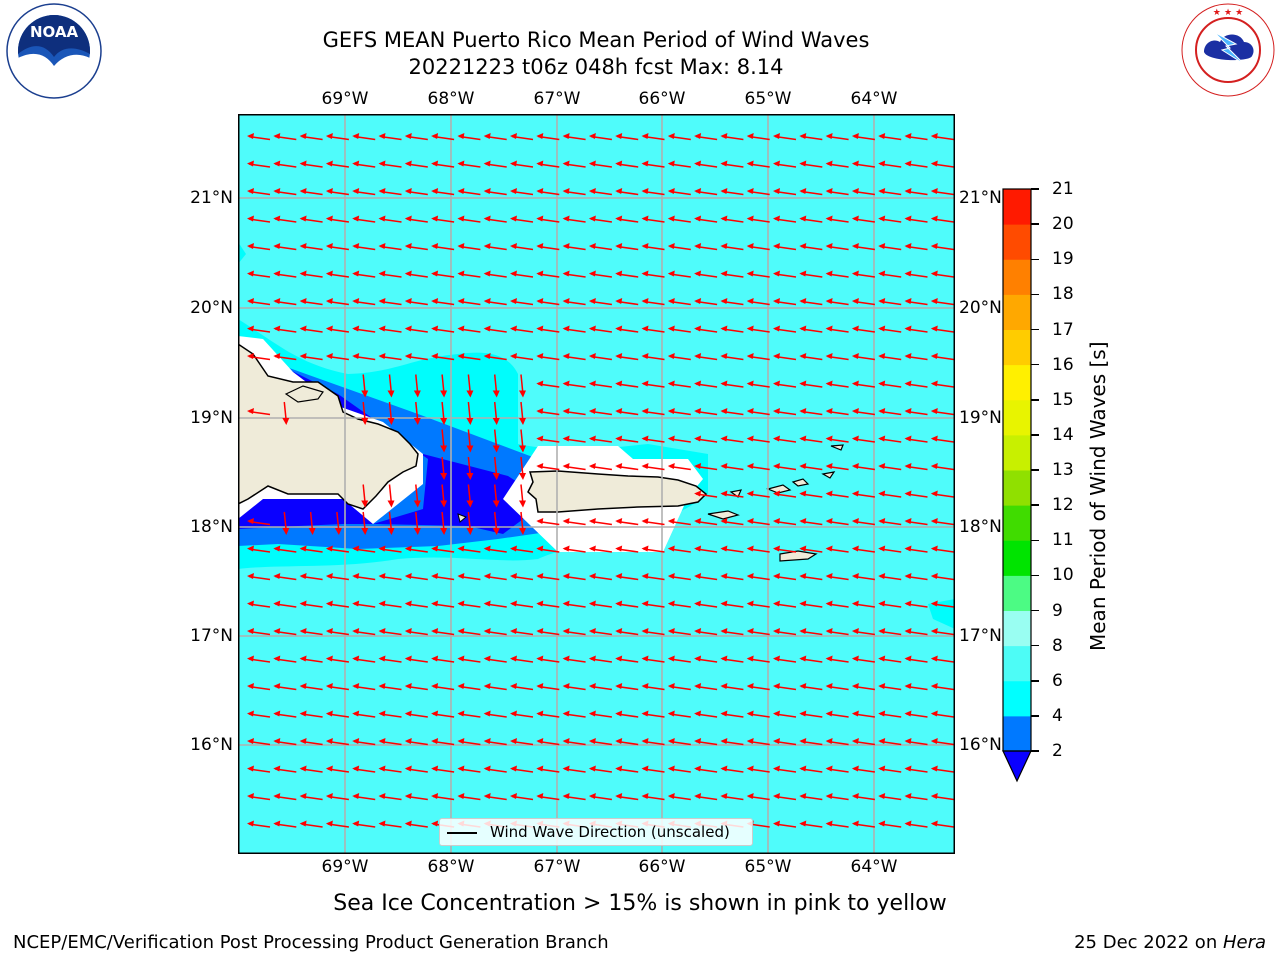 The width and height of the screenshot is (1280, 960). Describe the element at coordinates (1017, 766) in the screenshot. I see `colorbar-extend-arrow` at that location.